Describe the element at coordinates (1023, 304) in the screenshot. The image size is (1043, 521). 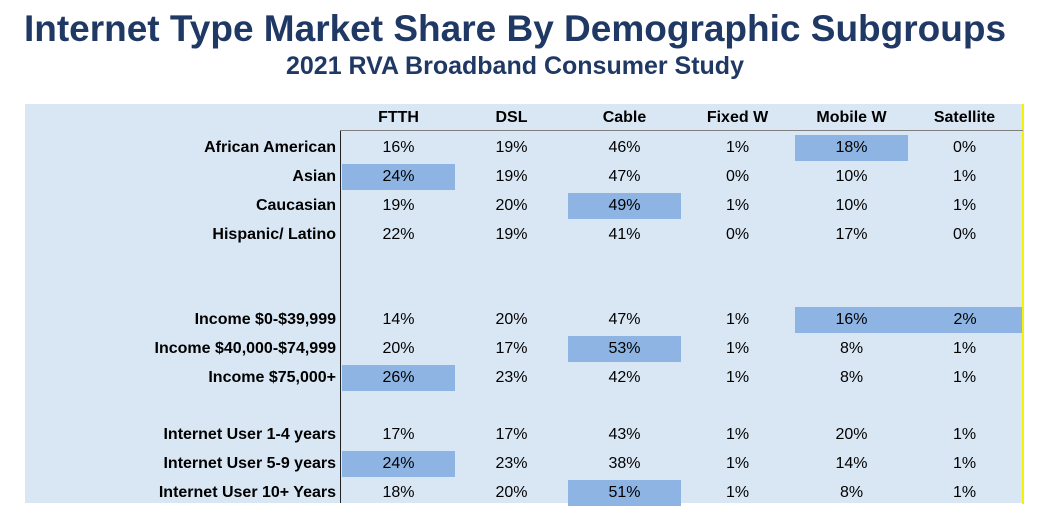
I see `panel-edge-line` at that location.